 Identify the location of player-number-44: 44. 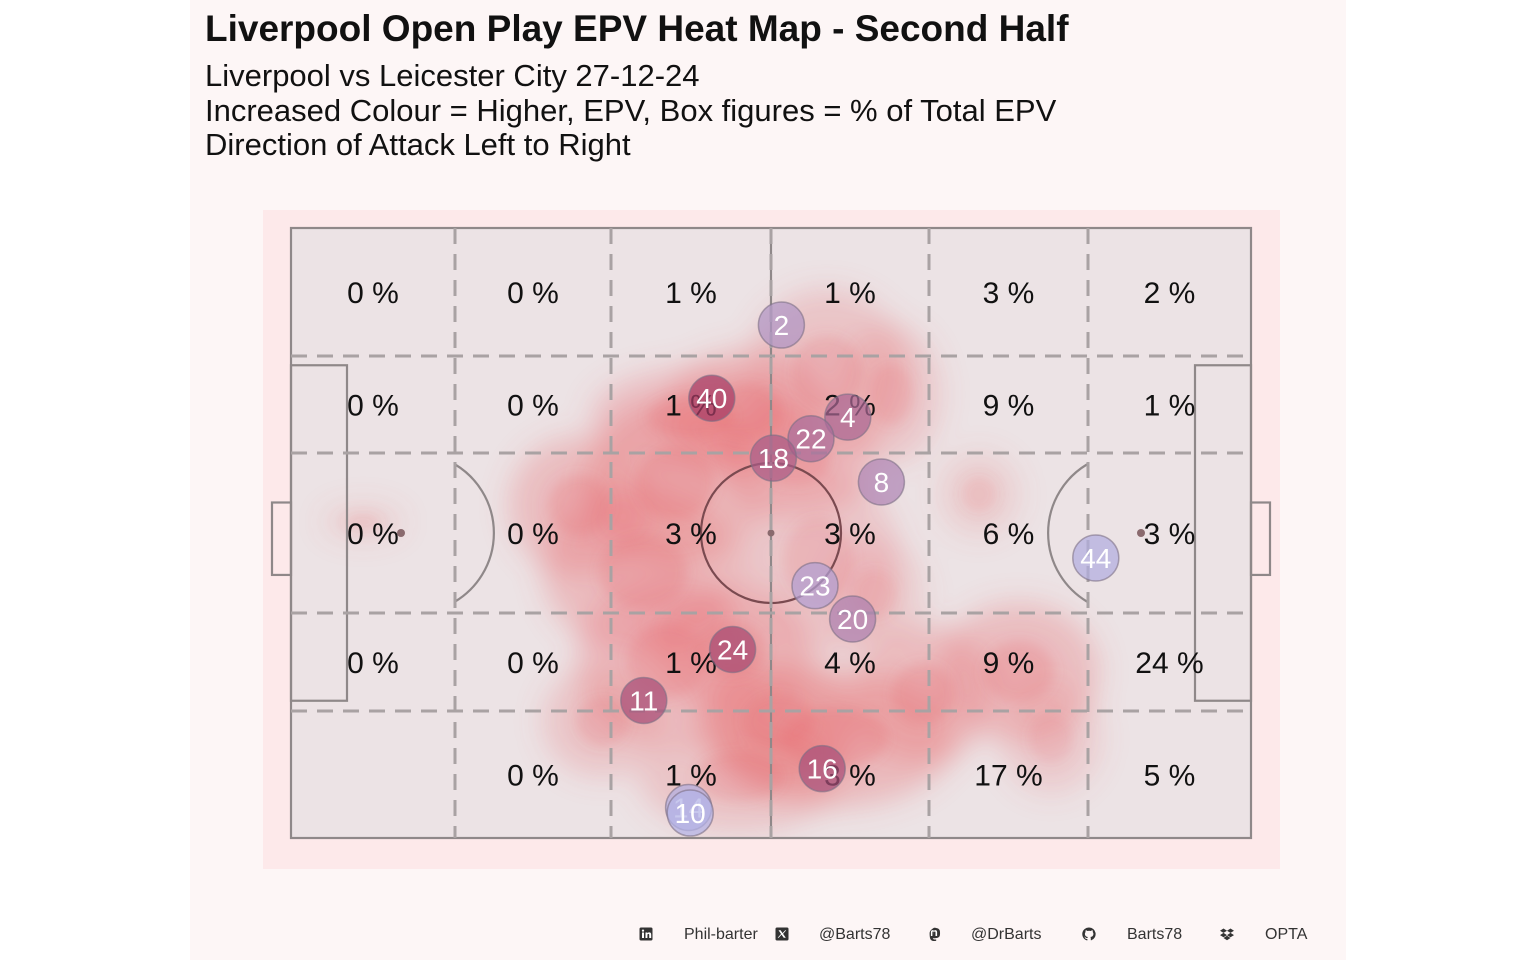
(1095, 558).